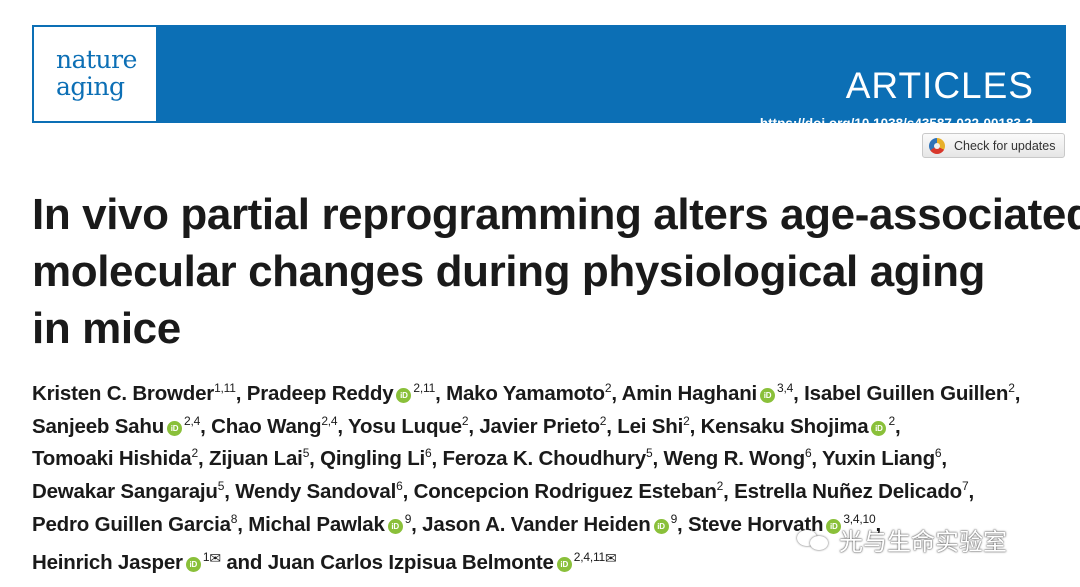 The height and width of the screenshot is (587, 1080). I want to click on affiliation: 1,11, so click(225, 388).